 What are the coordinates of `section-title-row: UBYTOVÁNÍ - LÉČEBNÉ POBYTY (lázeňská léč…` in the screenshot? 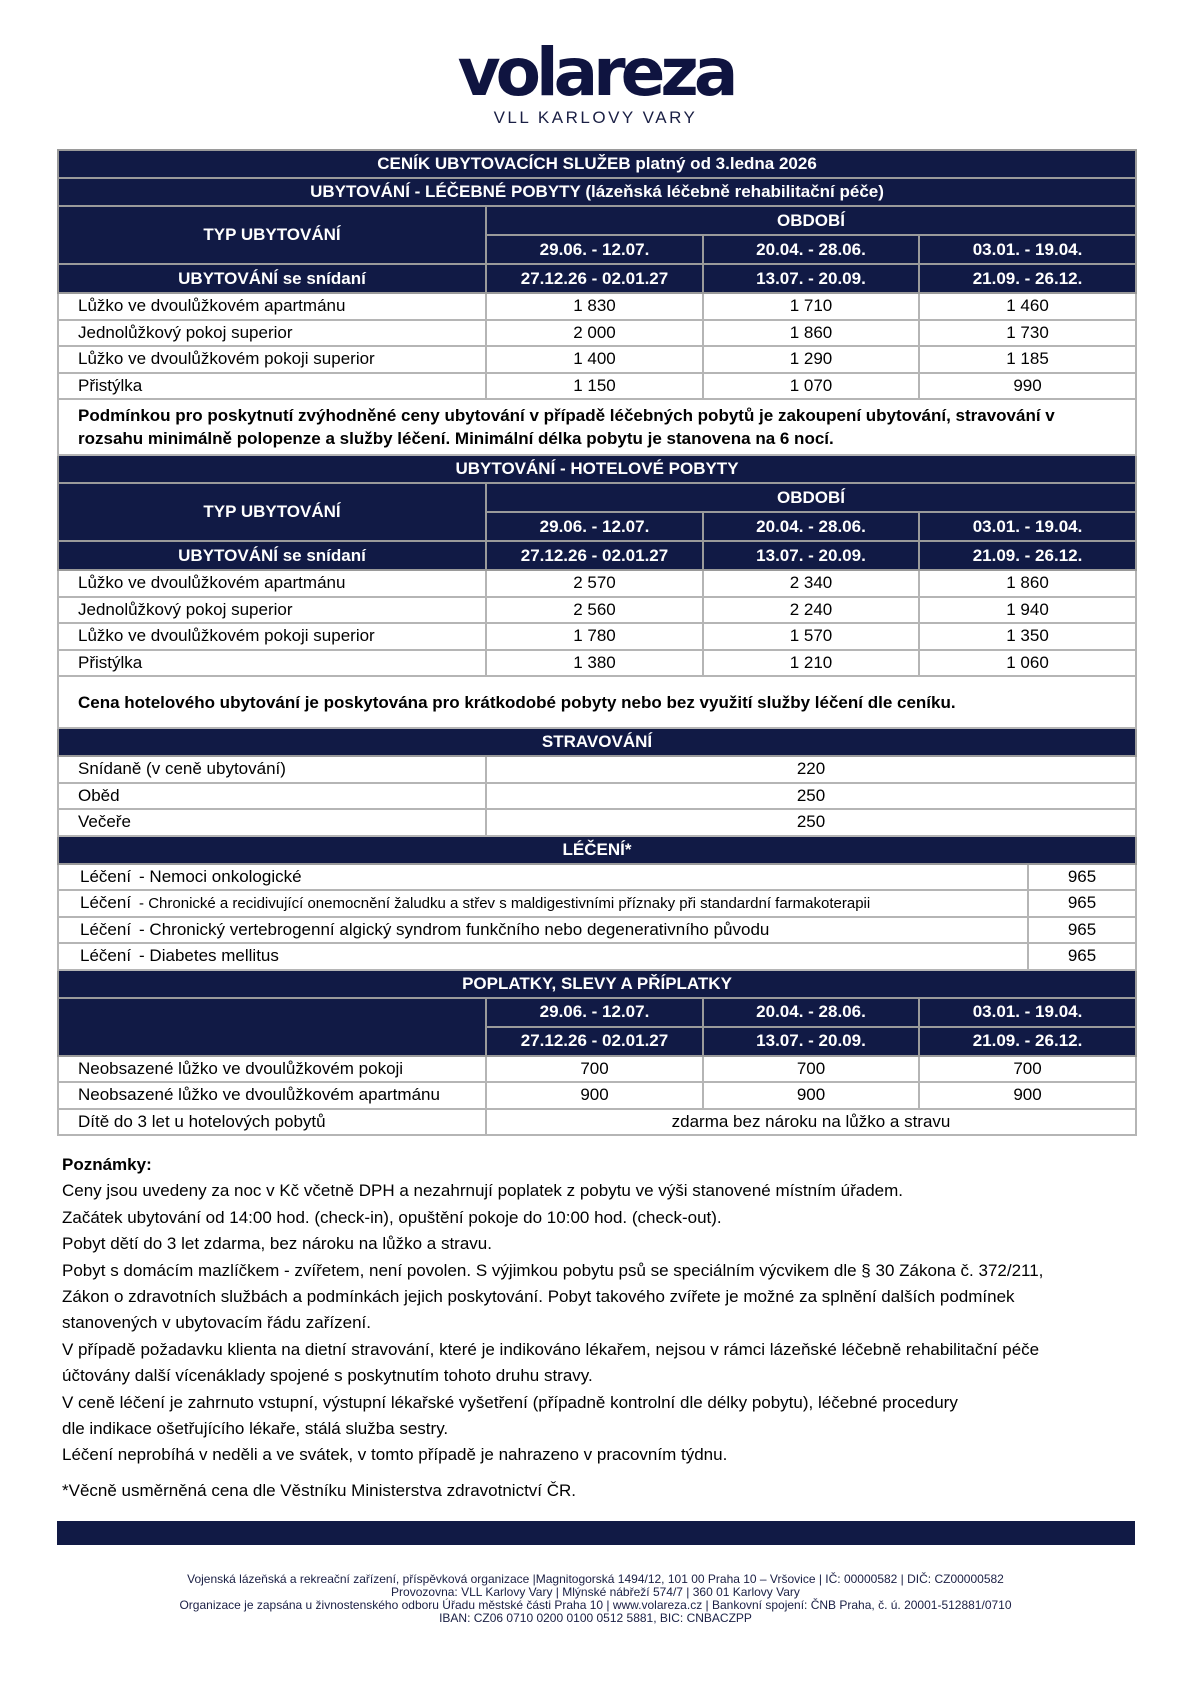 It's located at (597, 192).